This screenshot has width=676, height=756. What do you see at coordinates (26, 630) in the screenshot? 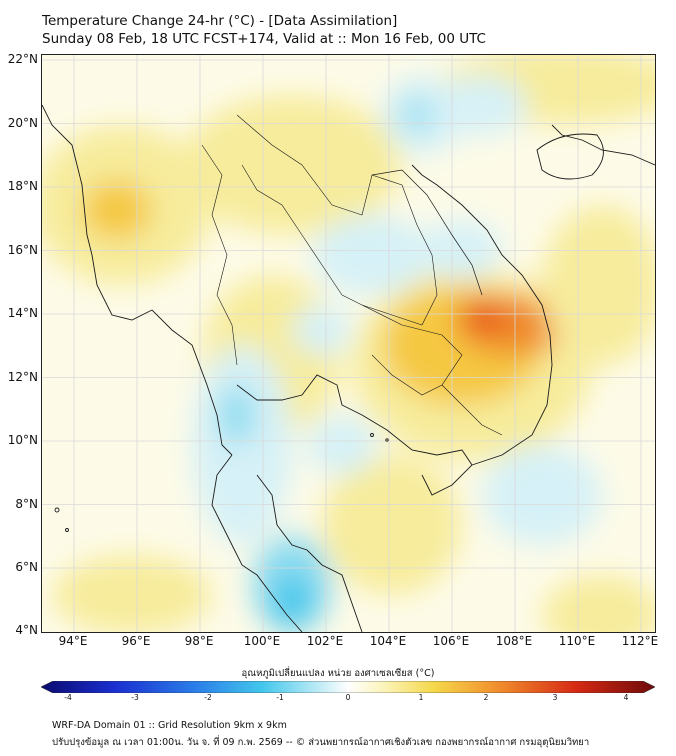
I see `lat-tick: 4°N` at bounding box center [26, 630].